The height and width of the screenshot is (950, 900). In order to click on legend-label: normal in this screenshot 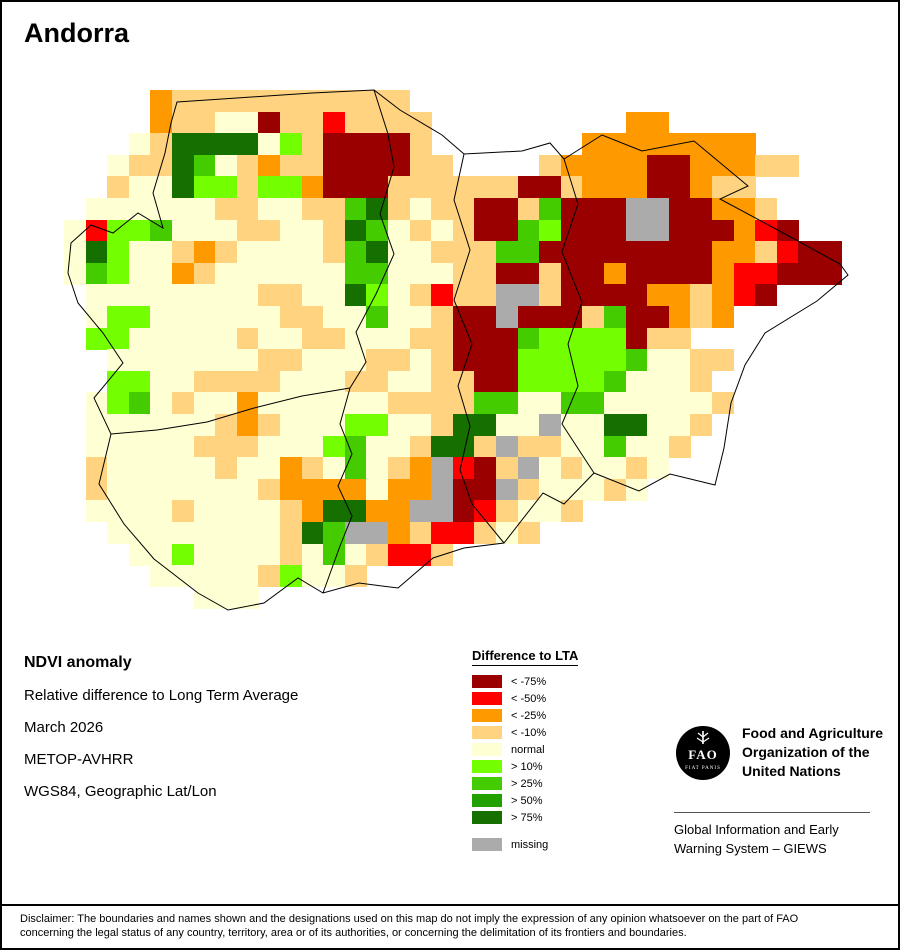, I will do `click(528, 749)`.